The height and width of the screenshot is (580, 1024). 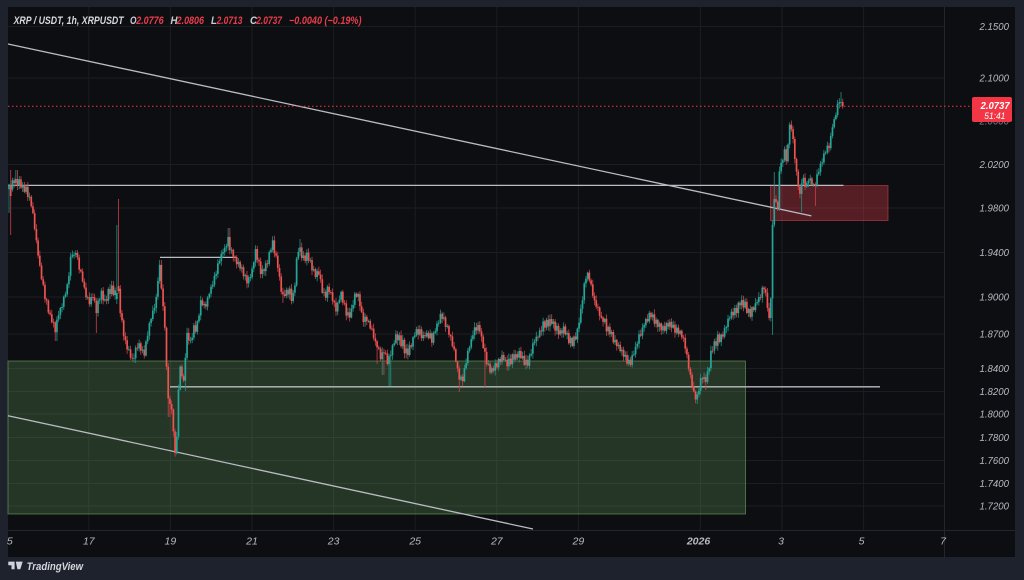 I want to click on svg-text: 1.9400, so click(x=995, y=253).